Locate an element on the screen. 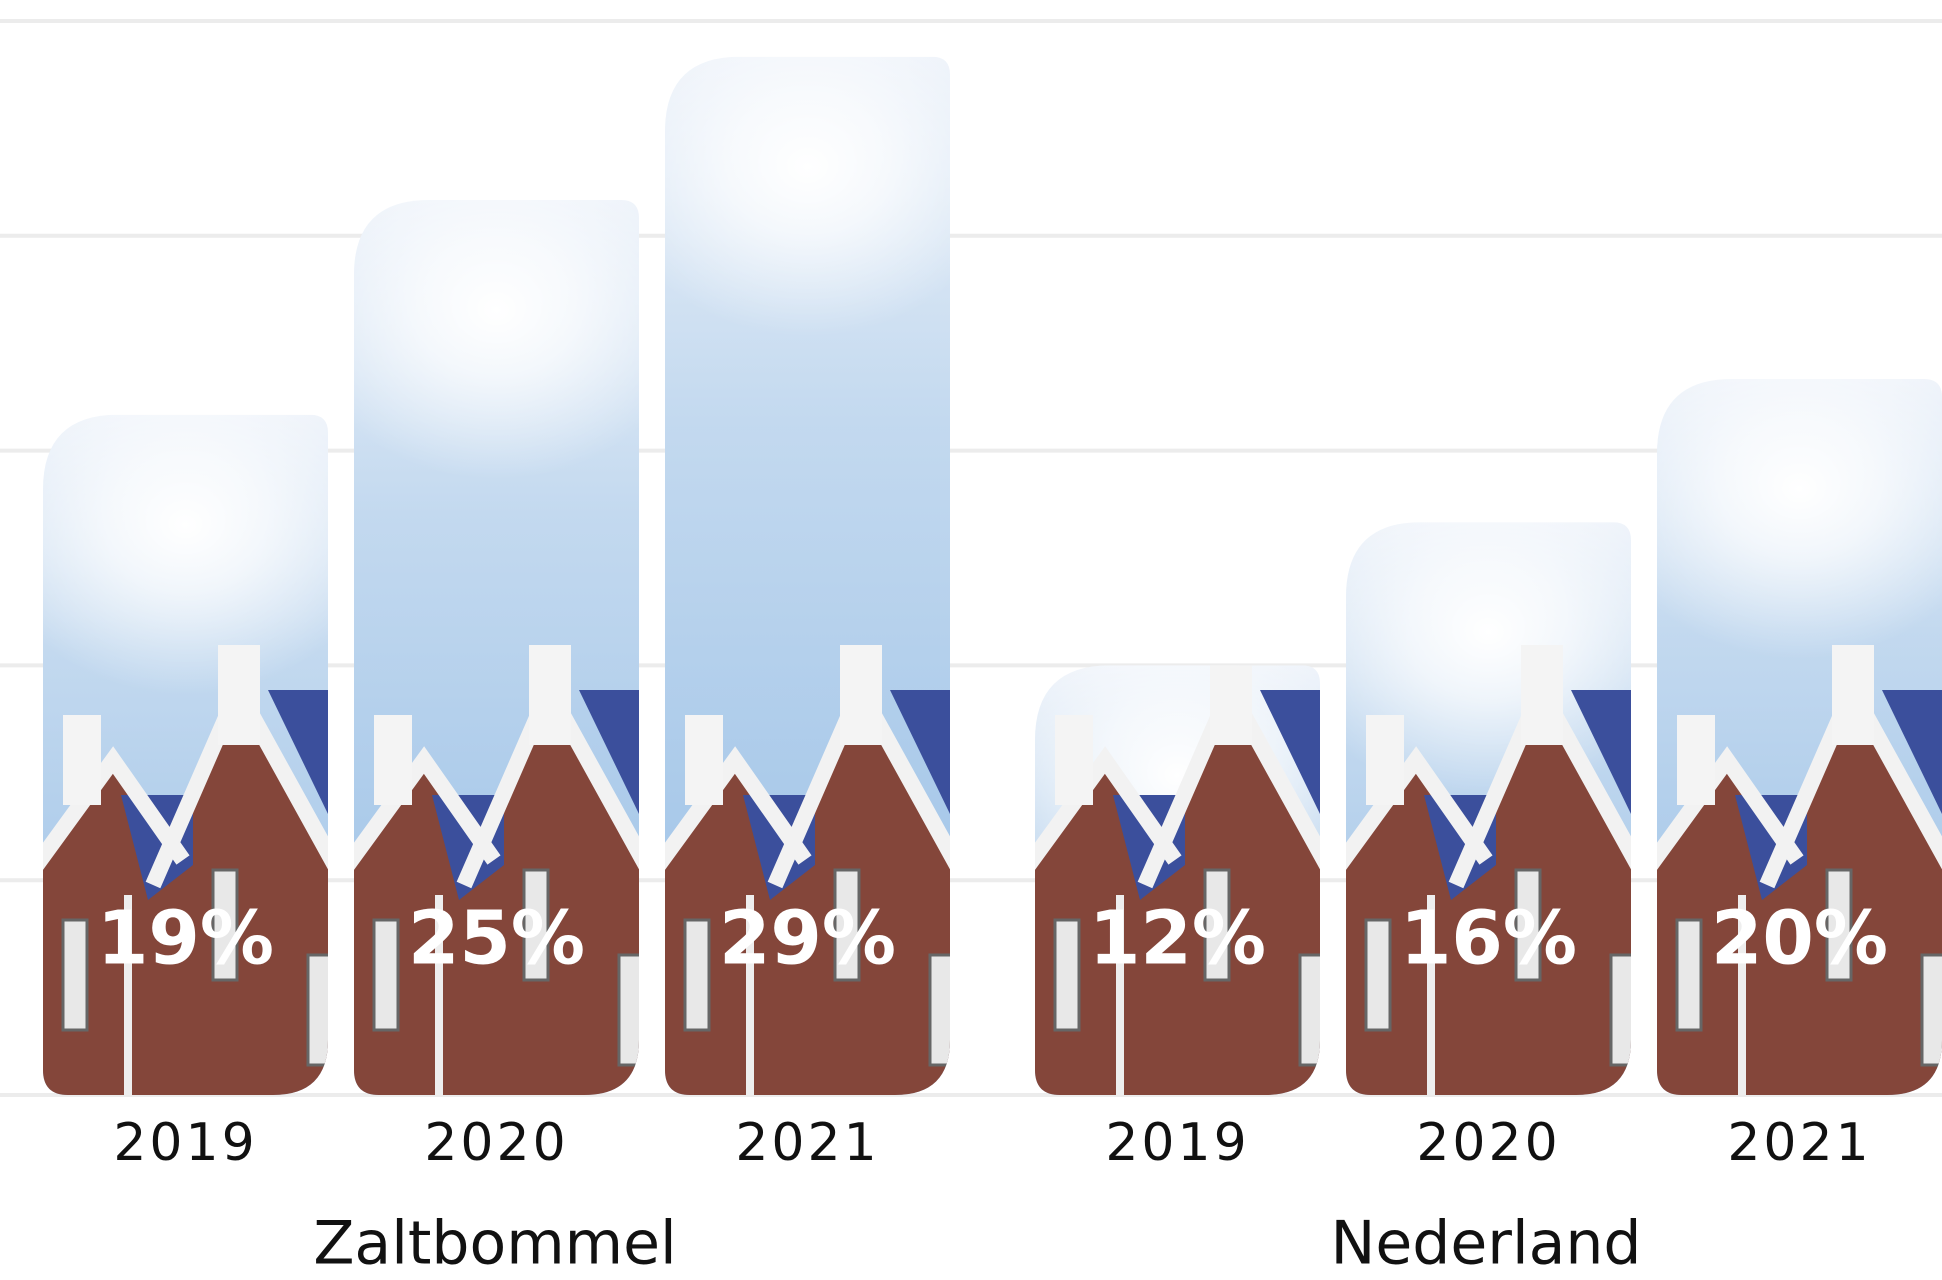 The image size is (1942, 1280). value-label: 25% is located at coordinates (496, 939).